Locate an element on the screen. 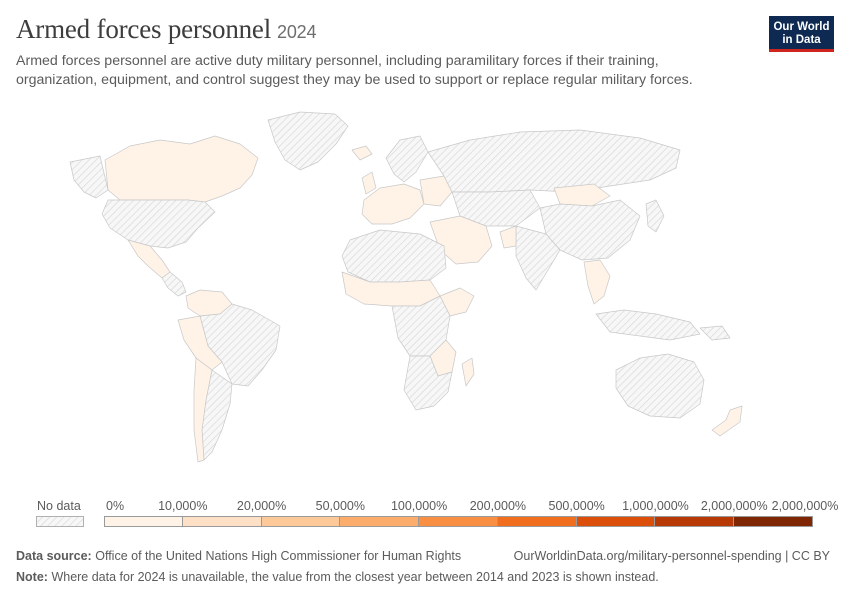  map-region-australia is located at coordinates (660, 386).